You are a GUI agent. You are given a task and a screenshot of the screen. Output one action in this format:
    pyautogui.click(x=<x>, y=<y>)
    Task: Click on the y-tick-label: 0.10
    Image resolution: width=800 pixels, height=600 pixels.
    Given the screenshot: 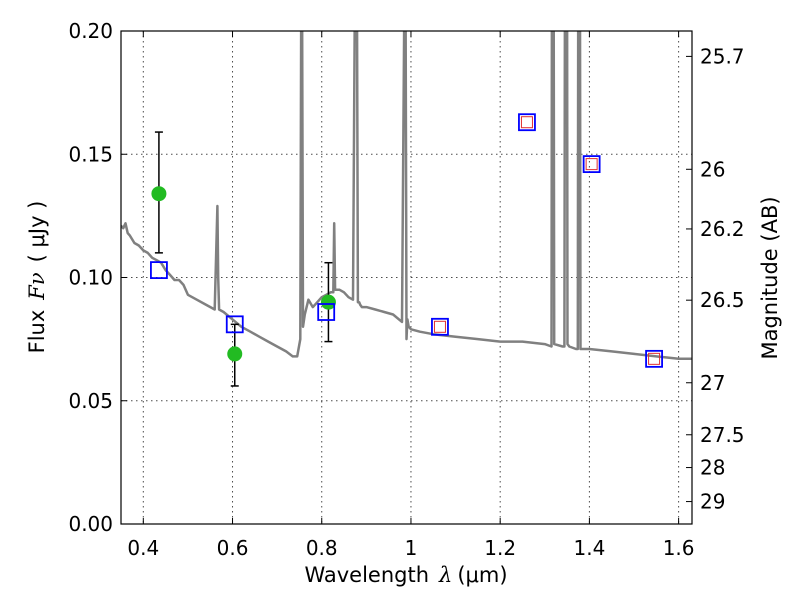 What is the action you would take?
    pyautogui.click(x=90, y=278)
    